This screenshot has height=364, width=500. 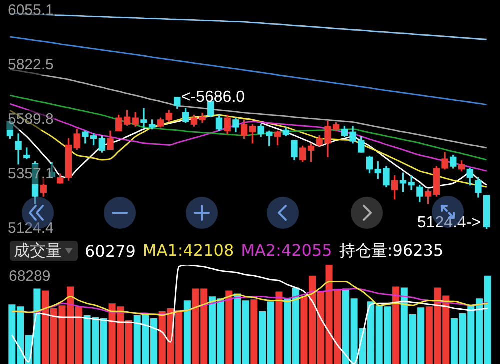 I want to click on text: 持仓量:96235, so click(x=391, y=251).